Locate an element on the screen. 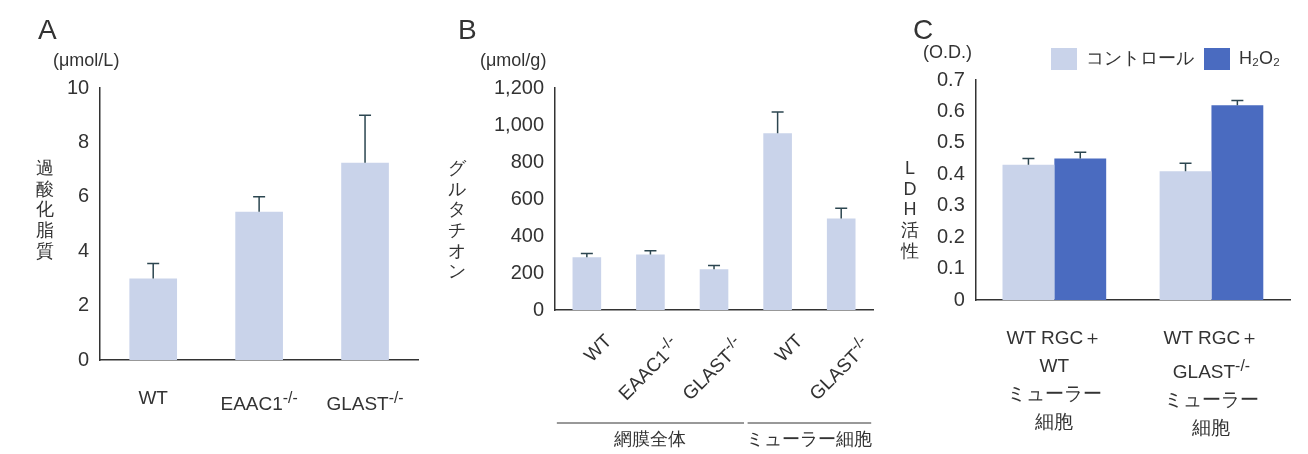 Image resolution: width=1308 pixels, height=454 pixels. text: 網膜全体 is located at coordinates (650, 439).